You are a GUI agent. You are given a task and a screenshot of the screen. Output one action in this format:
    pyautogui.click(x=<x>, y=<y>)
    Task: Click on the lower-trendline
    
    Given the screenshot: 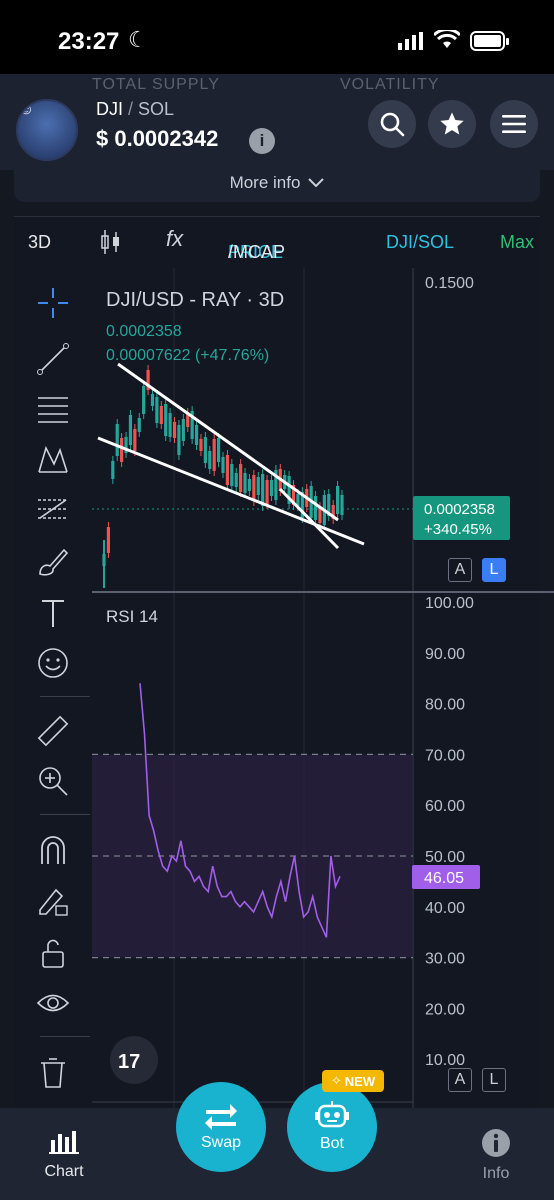 What is the action you would take?
    pyautogui.click(x=231, y=491)
    